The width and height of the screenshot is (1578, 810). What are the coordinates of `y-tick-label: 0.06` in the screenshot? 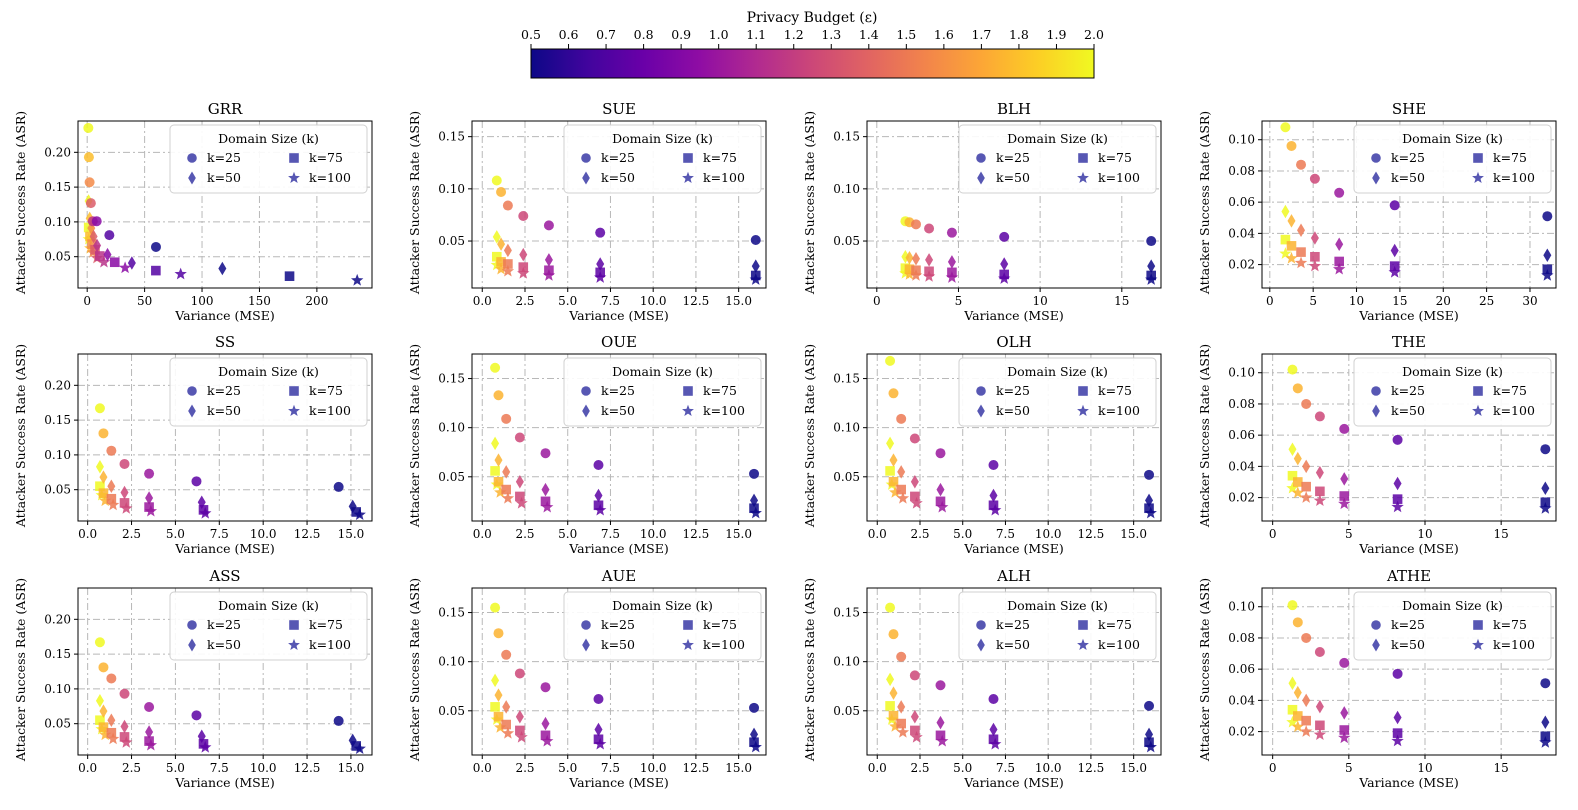 It's located at (1241, 669).